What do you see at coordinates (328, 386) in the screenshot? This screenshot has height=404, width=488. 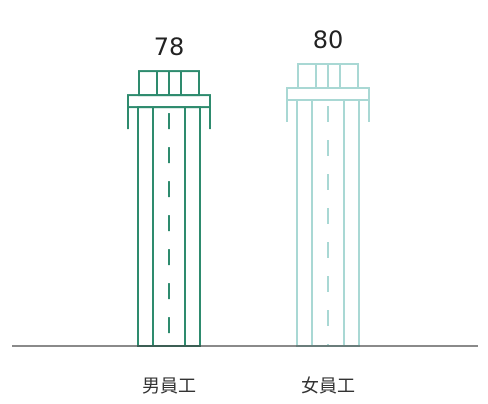 I see `category-label-2: 女員工` at bounding box center [328, 386].